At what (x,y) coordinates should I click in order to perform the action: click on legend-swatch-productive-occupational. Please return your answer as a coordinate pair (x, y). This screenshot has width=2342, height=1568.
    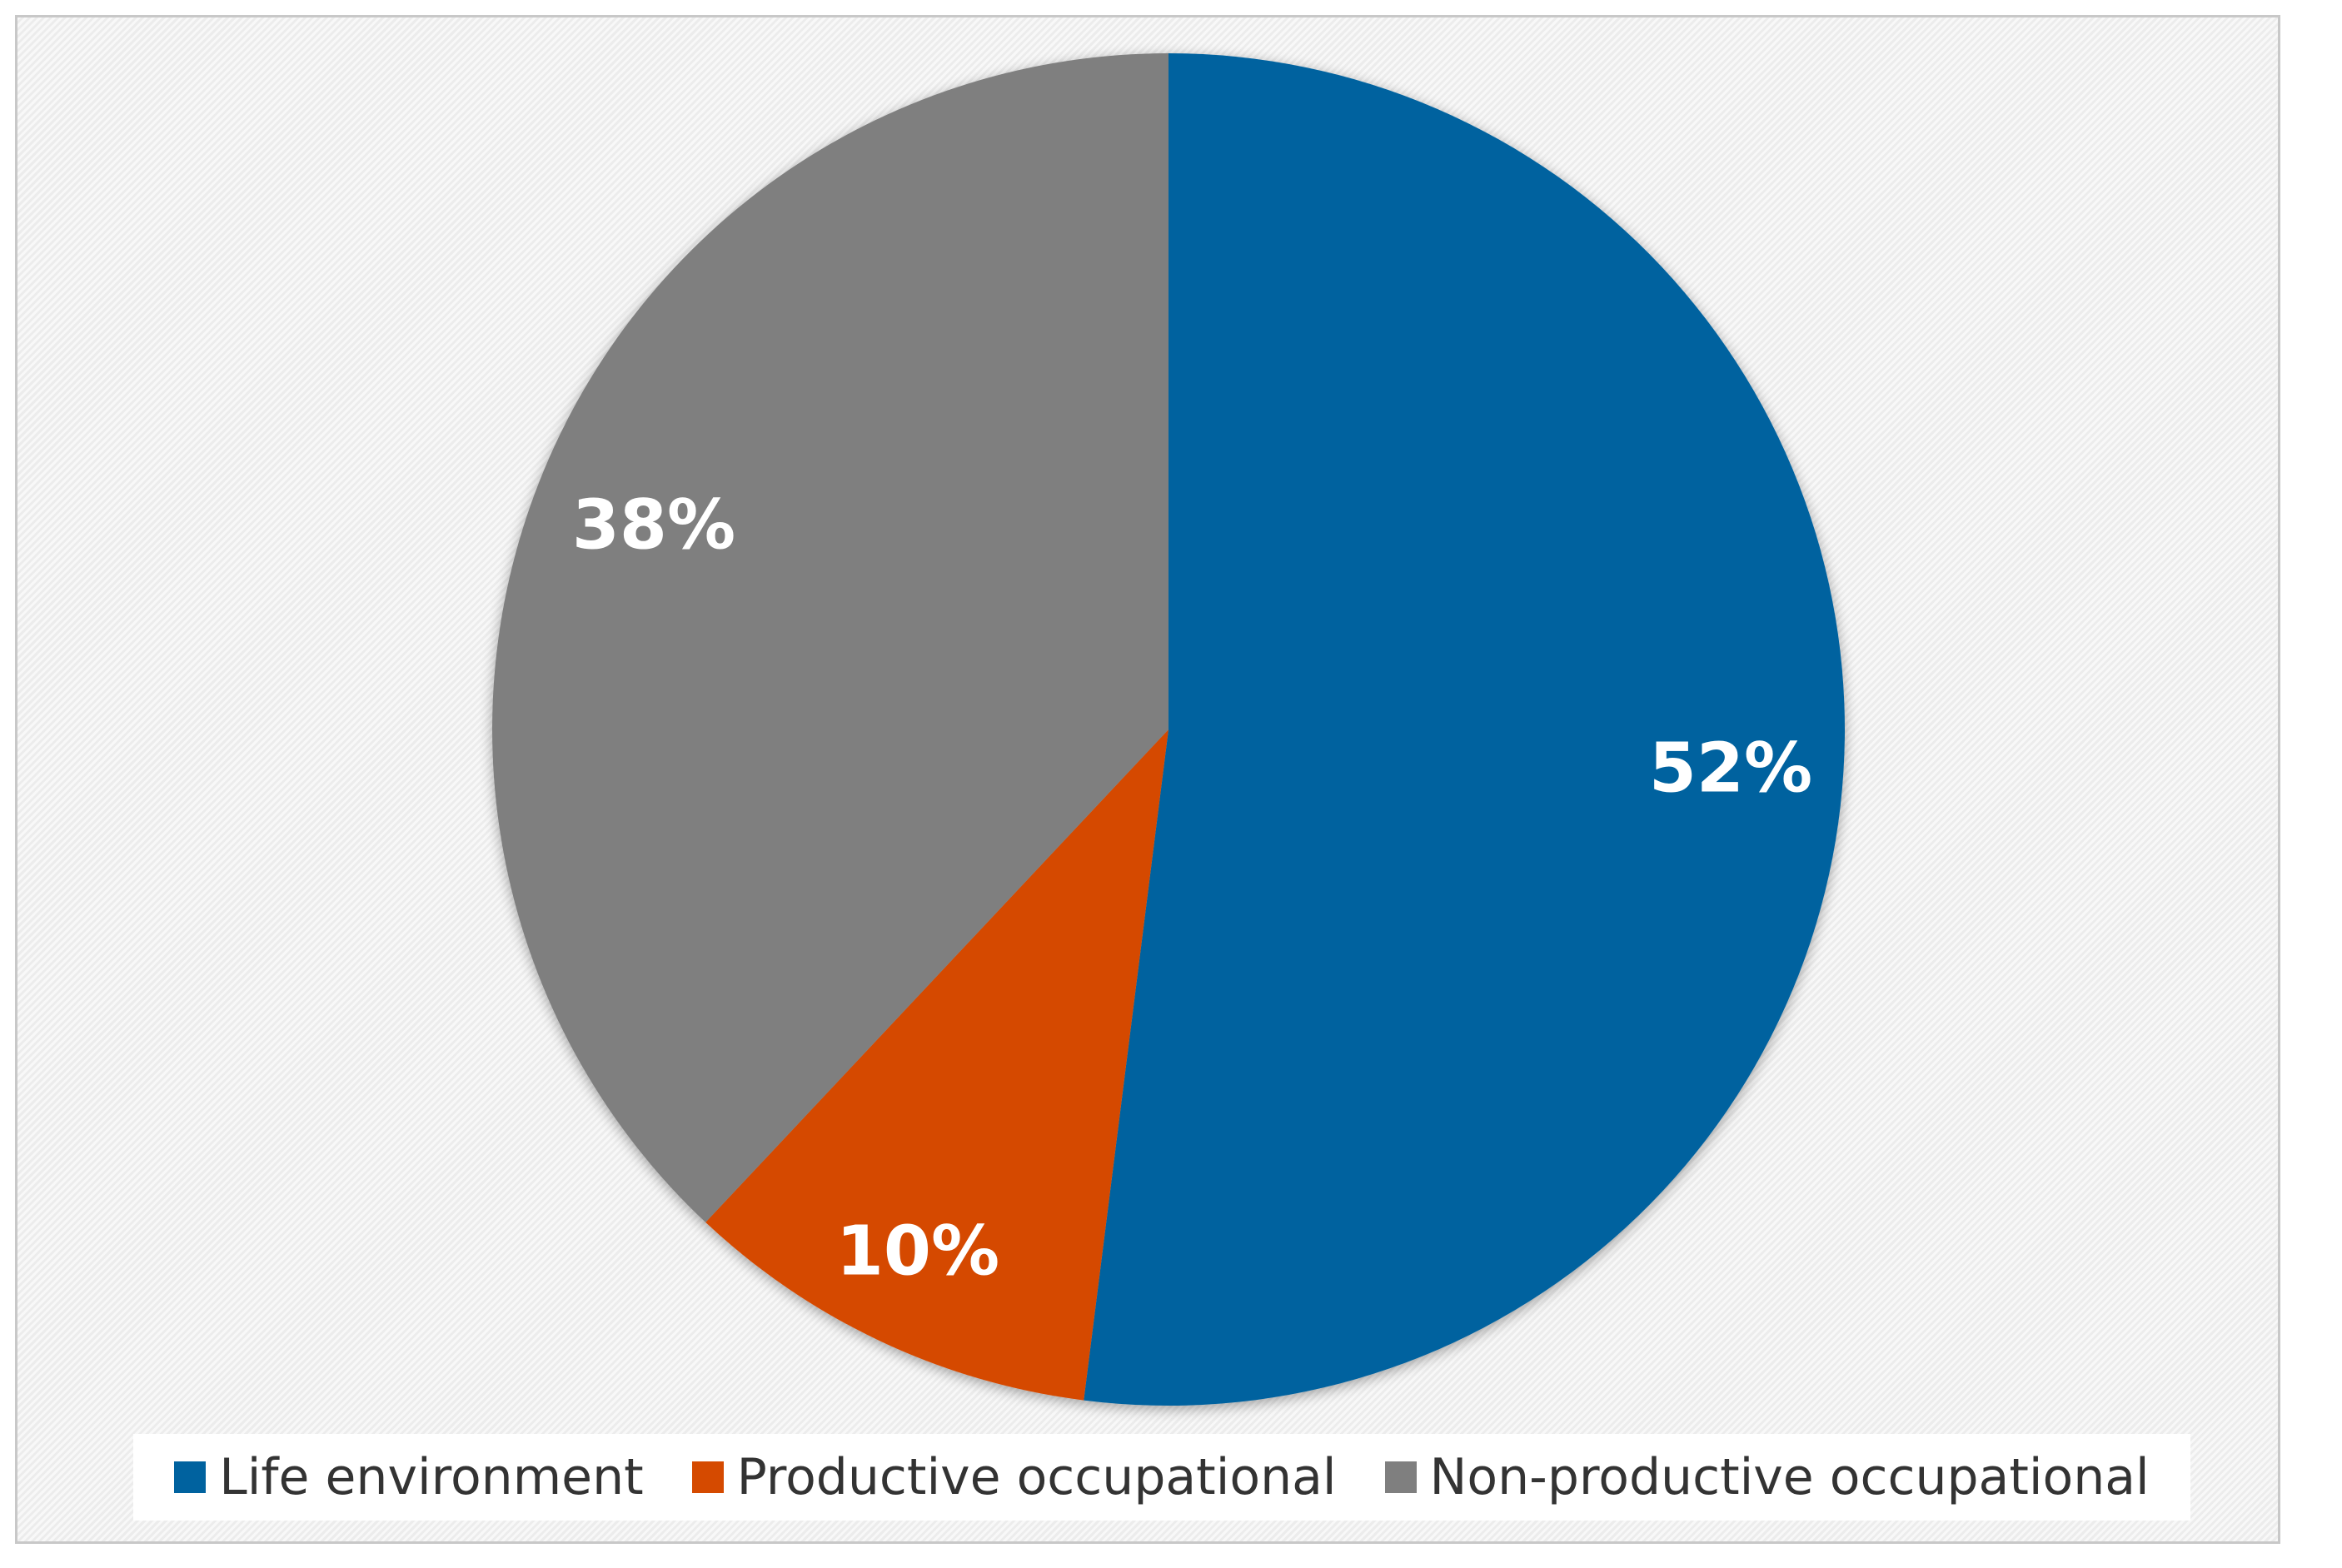
    Looking at the image, I should click on (707, 1477).